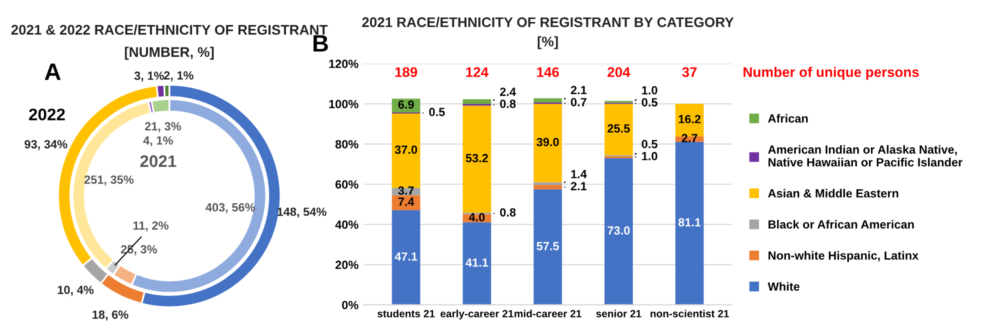 This screenshot has height=335, width=996. What do you see at coordinates (406, 104) in the screenshot?
I see `data-label: 6.9` at bounding box center [406, 104].